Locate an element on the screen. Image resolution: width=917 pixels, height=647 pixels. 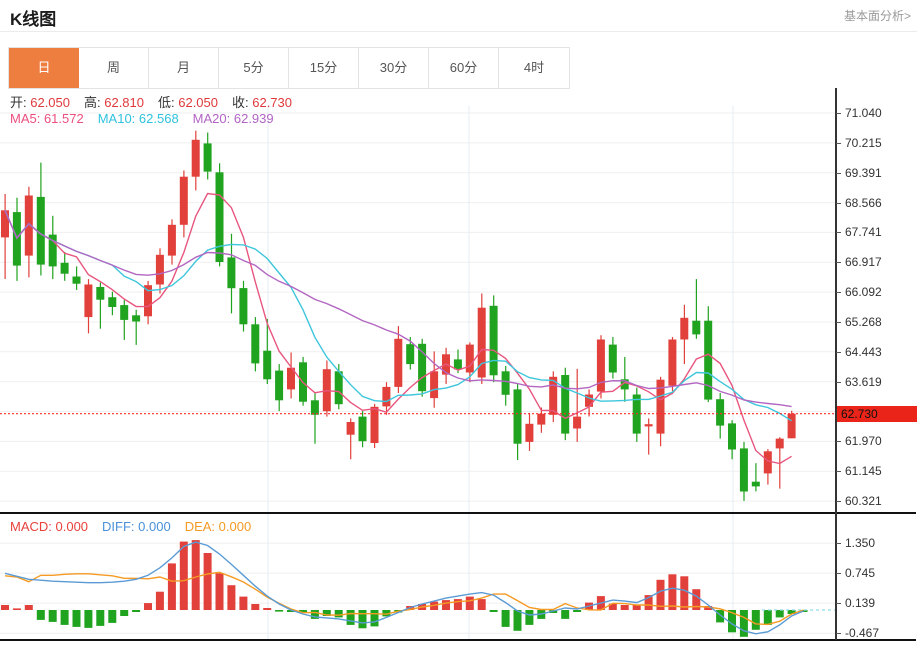
current-price-tag: 62.730 is located at coordinates (877, 414).